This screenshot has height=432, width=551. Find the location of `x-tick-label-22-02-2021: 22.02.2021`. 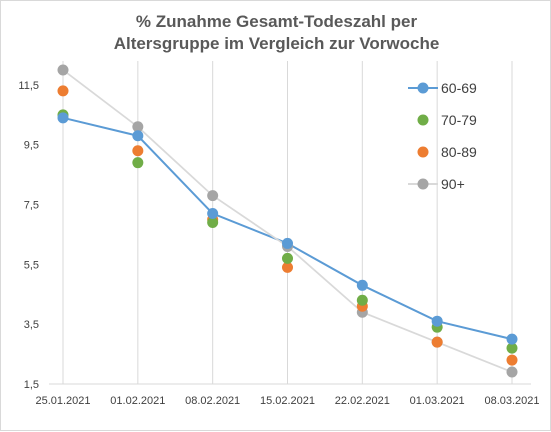

x-tick-label-22-02-2021: 22.02.2021 is located at coordinates (362, 401).